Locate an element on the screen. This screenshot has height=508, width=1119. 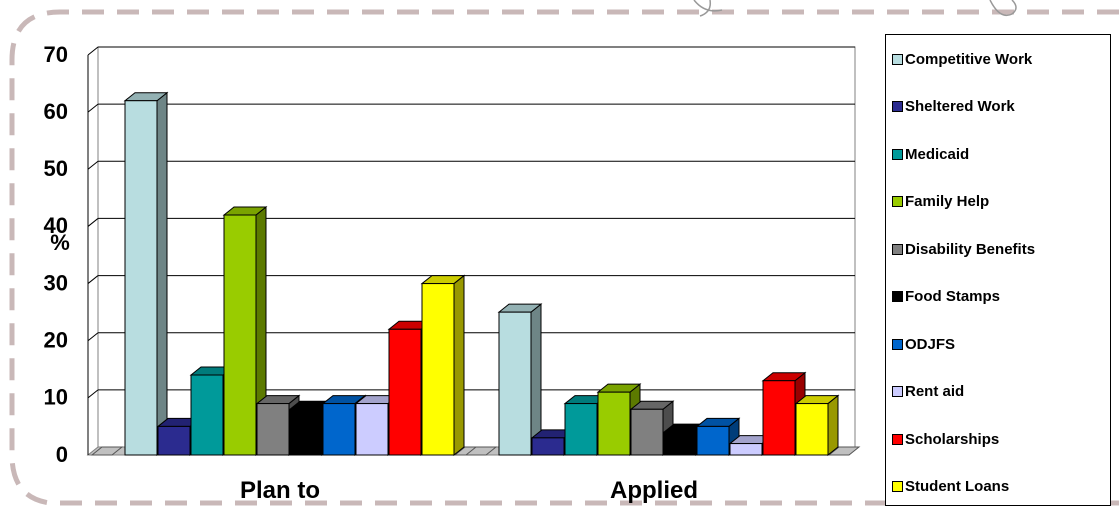
legend-item: Family Help is located at coordinates (940, 202).